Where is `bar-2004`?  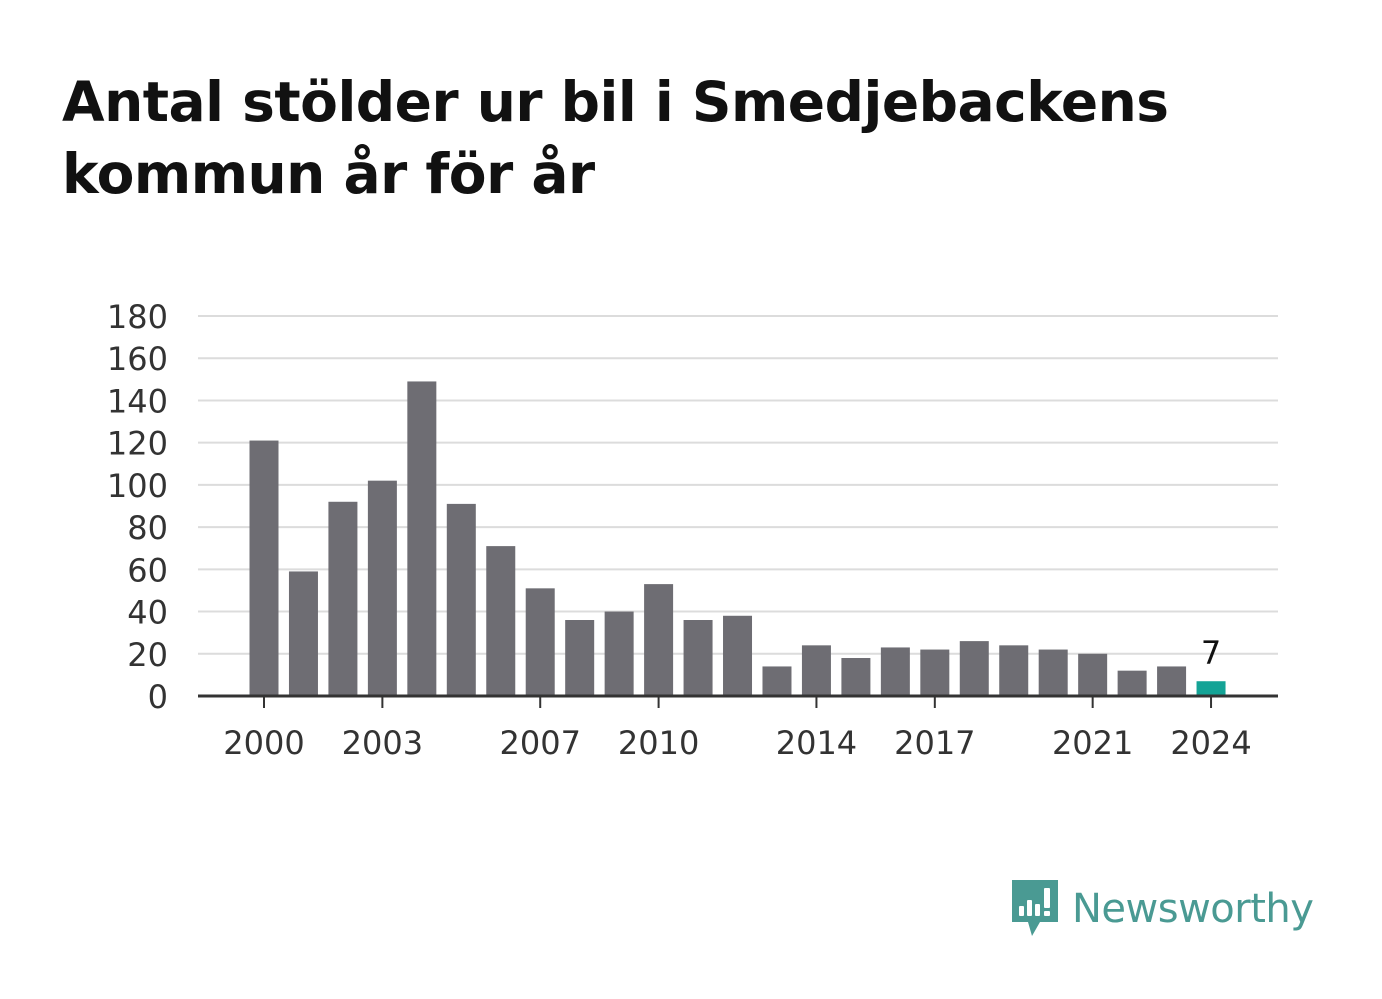
bar-2004 is located at coordinates (422, 538).